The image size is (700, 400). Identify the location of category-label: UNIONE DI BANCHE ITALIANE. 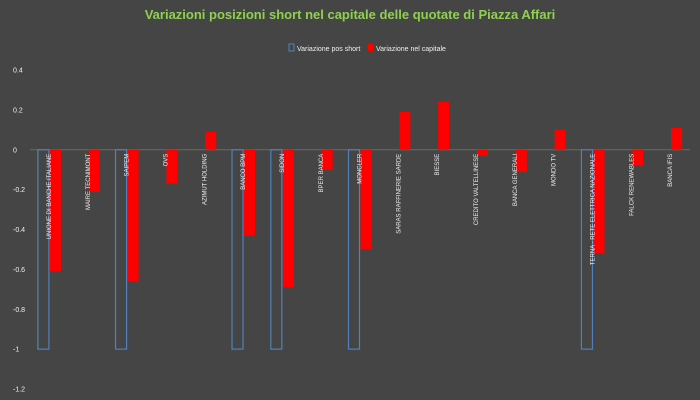
(50, 197).